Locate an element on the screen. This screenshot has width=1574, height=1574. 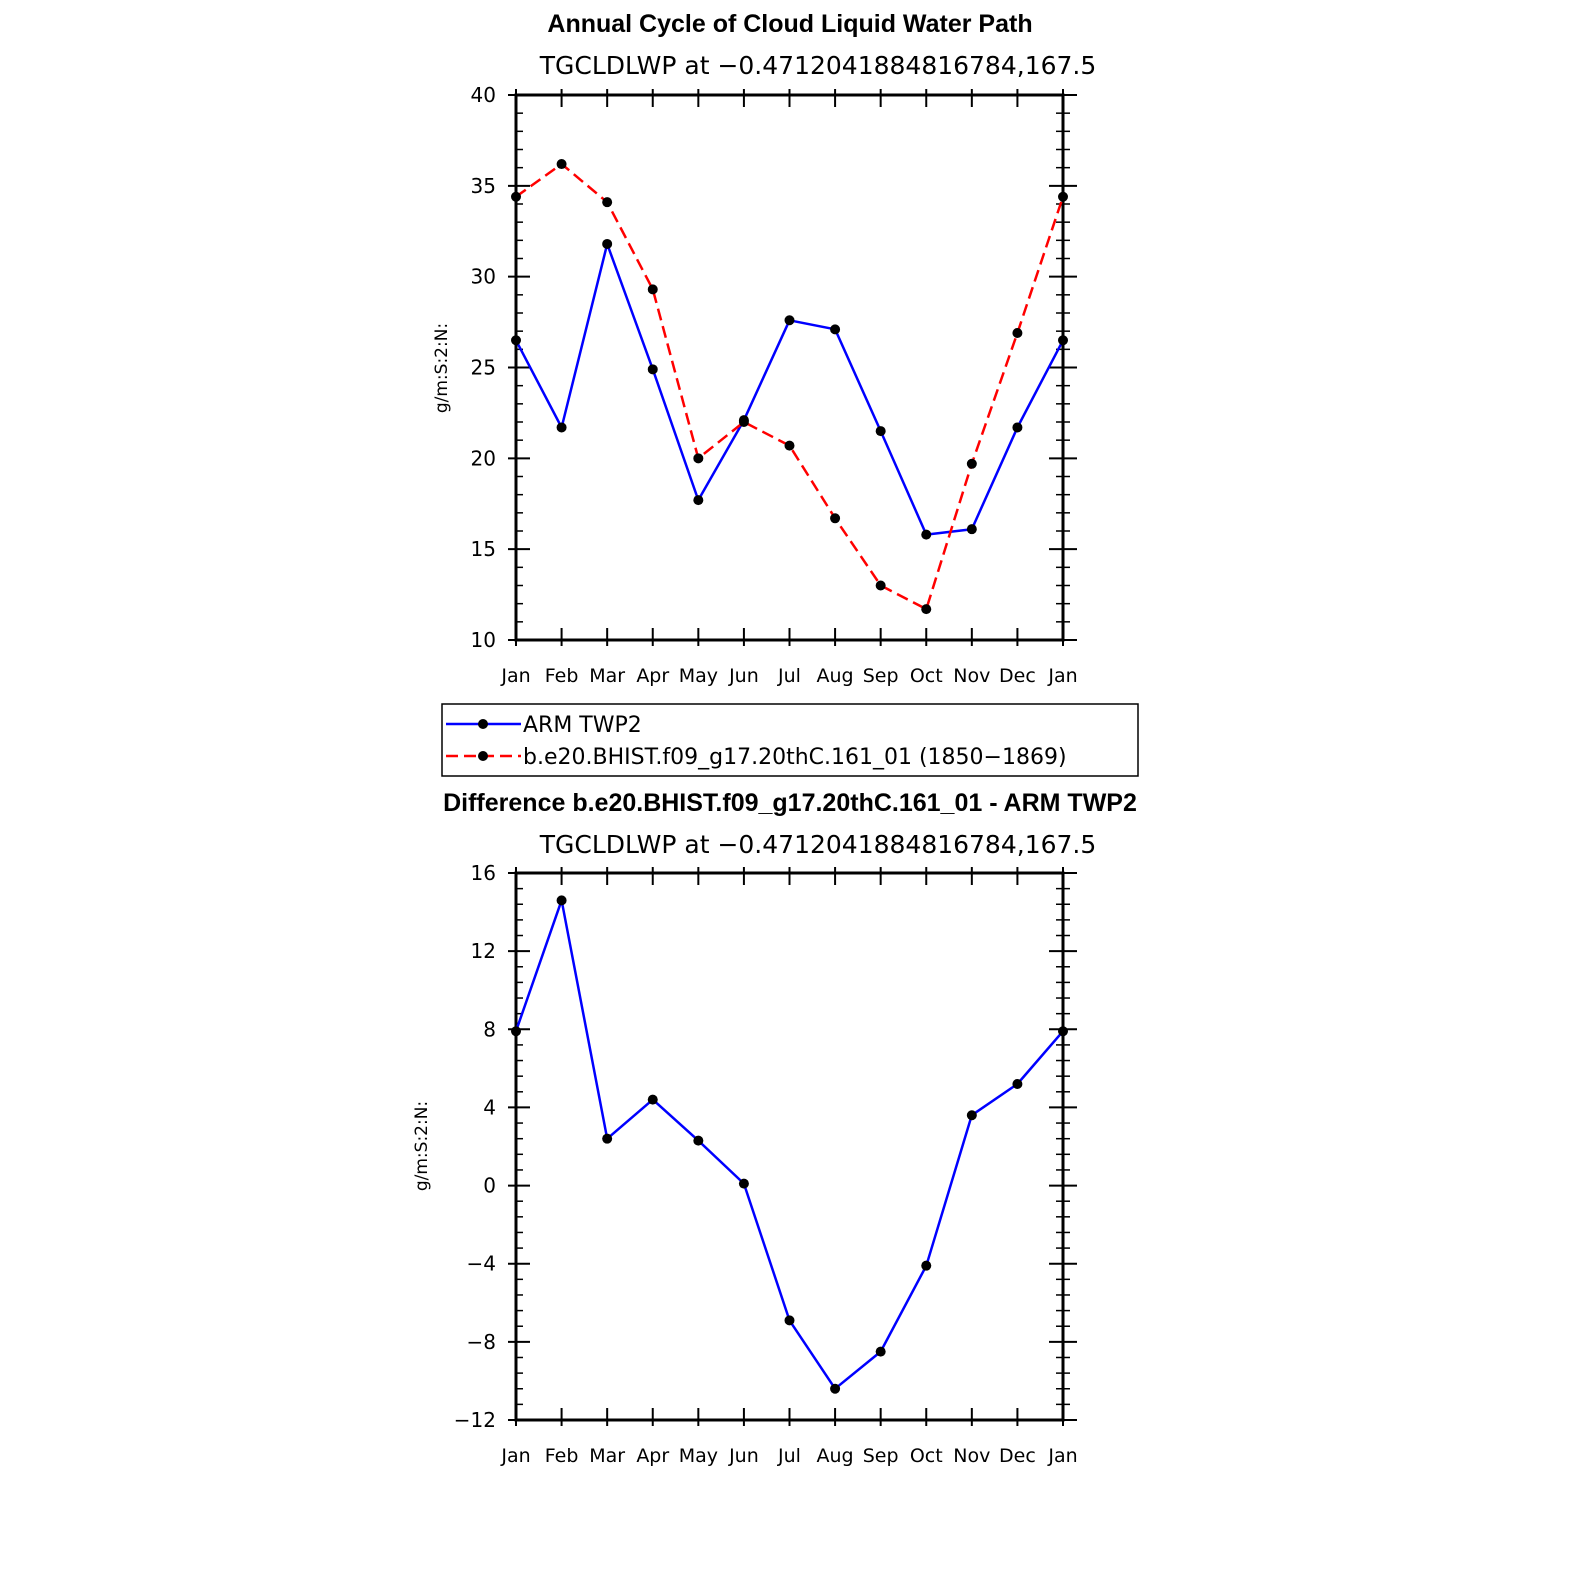
y-tick-label: 8 is located at coordinates (489, 1029).